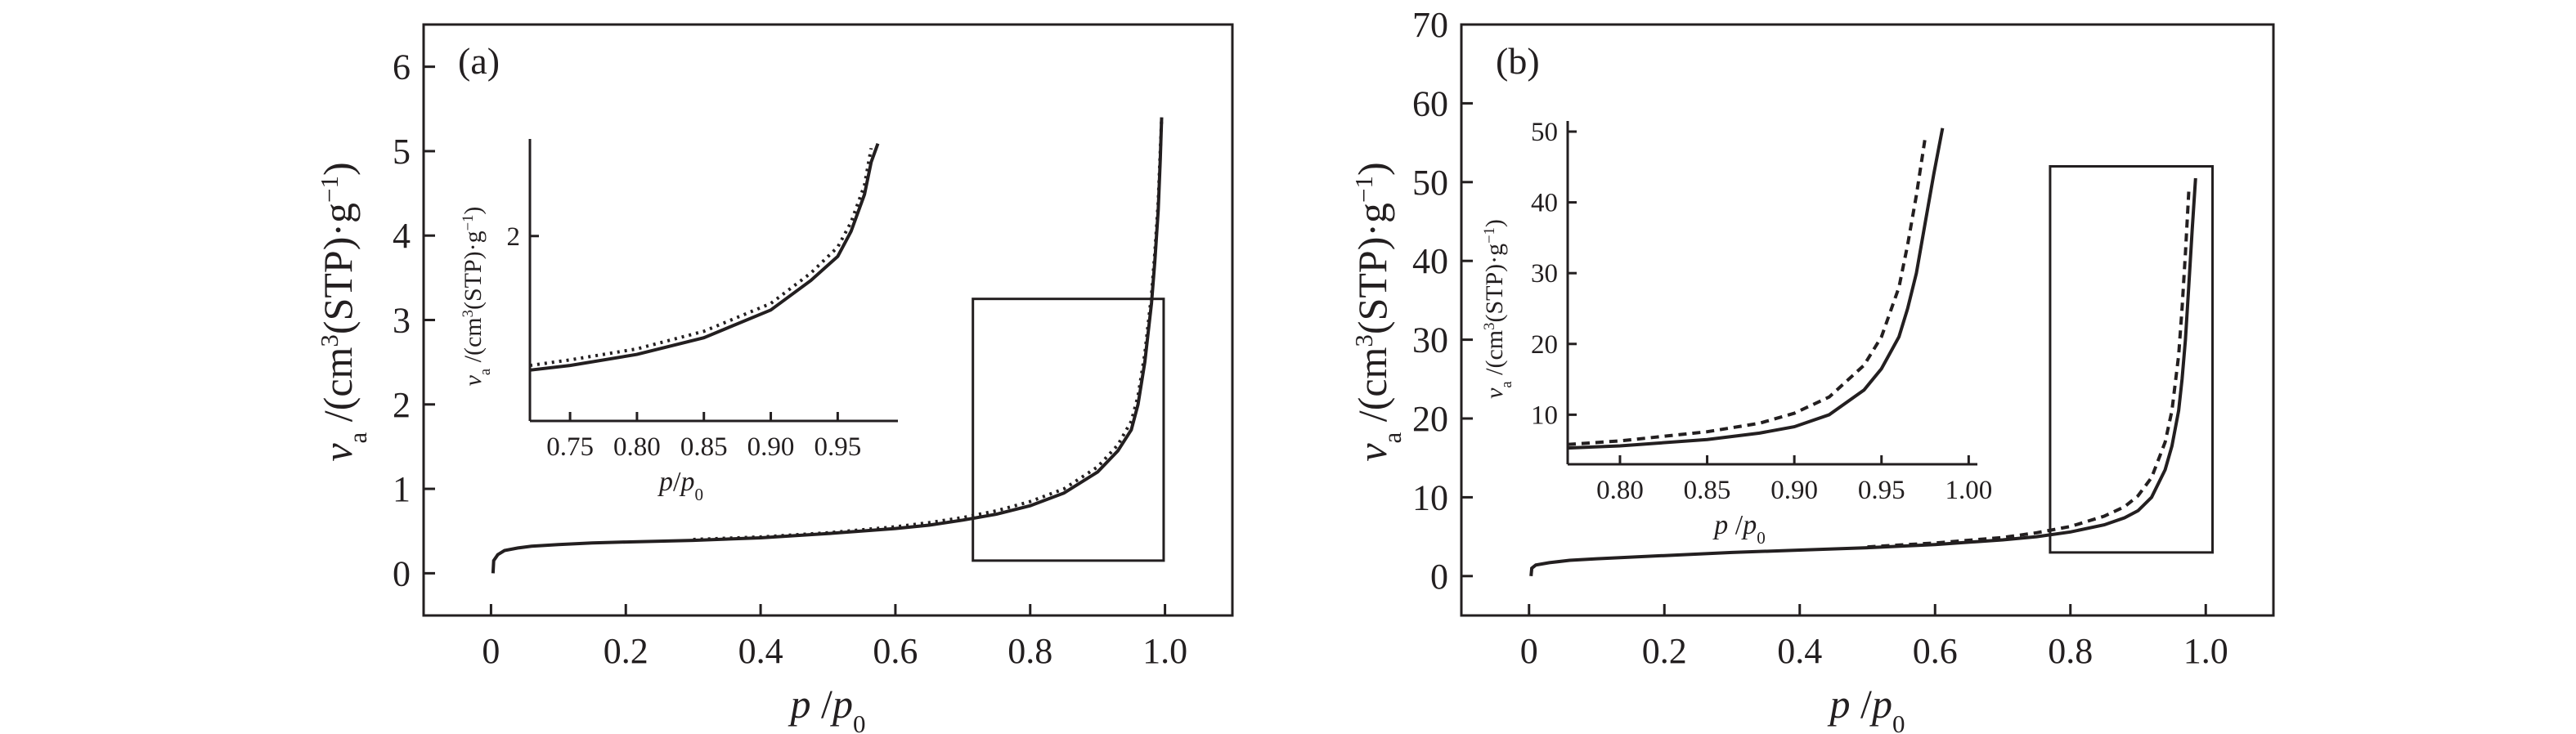 The height and width of the screenshot is (734, 2576). What do you see at coordinates (1430, 25) in the screenshot?
I see `y-tick-label: 70` at bounding box center [1430, 25].